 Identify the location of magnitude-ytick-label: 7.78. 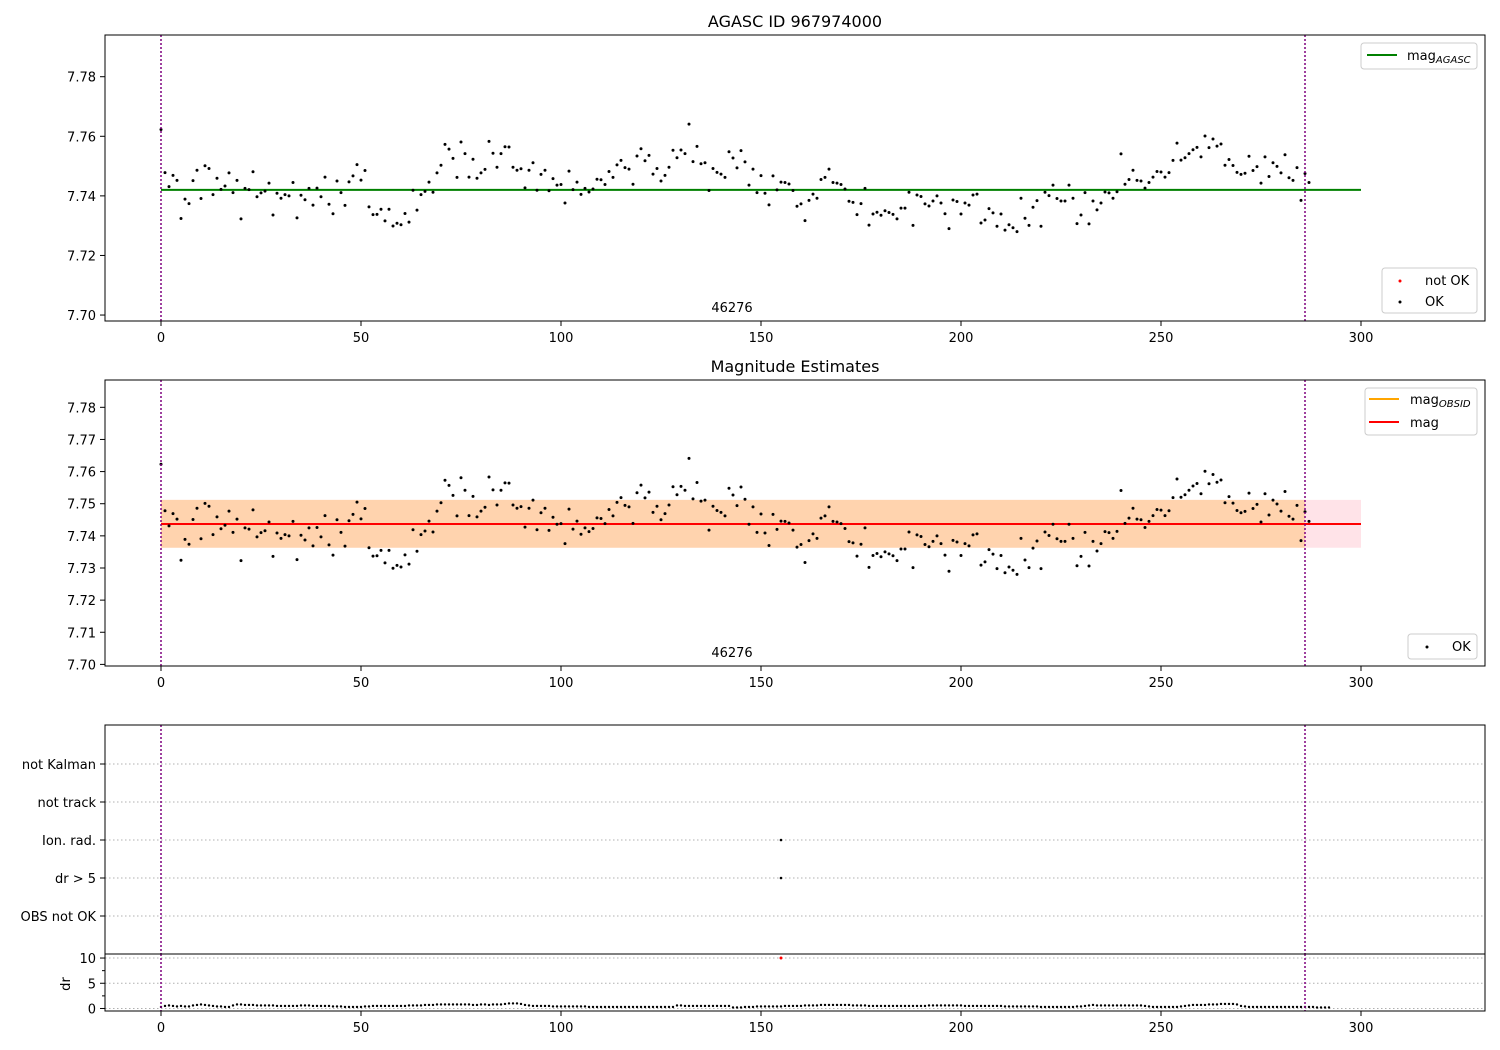
(81, 408).